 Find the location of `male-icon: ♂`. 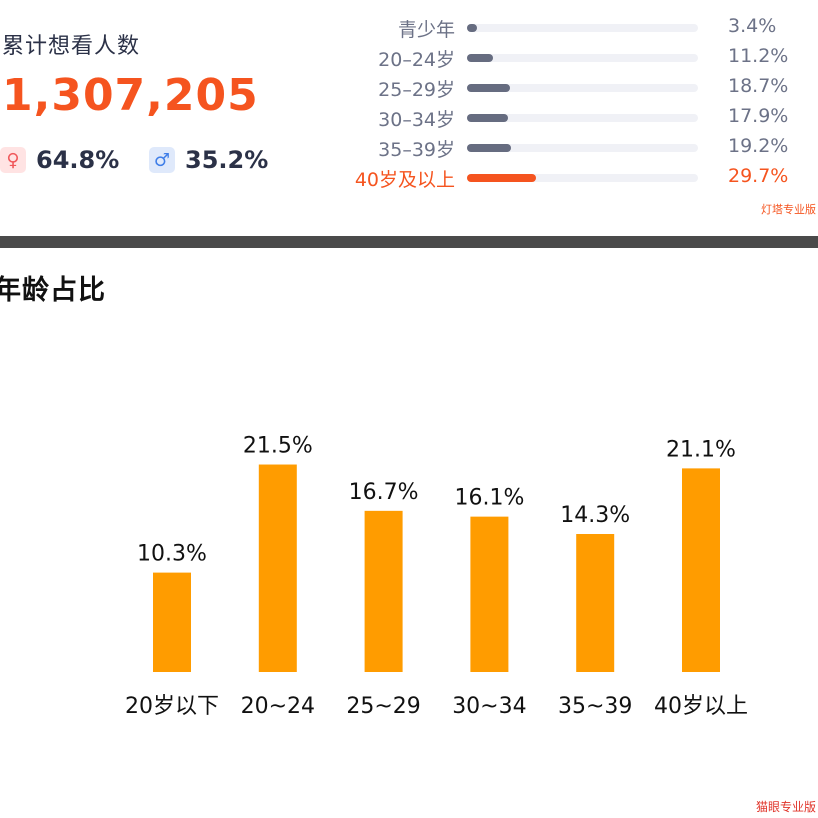

male-icon: ♂ is located at coordinates (162, 160).